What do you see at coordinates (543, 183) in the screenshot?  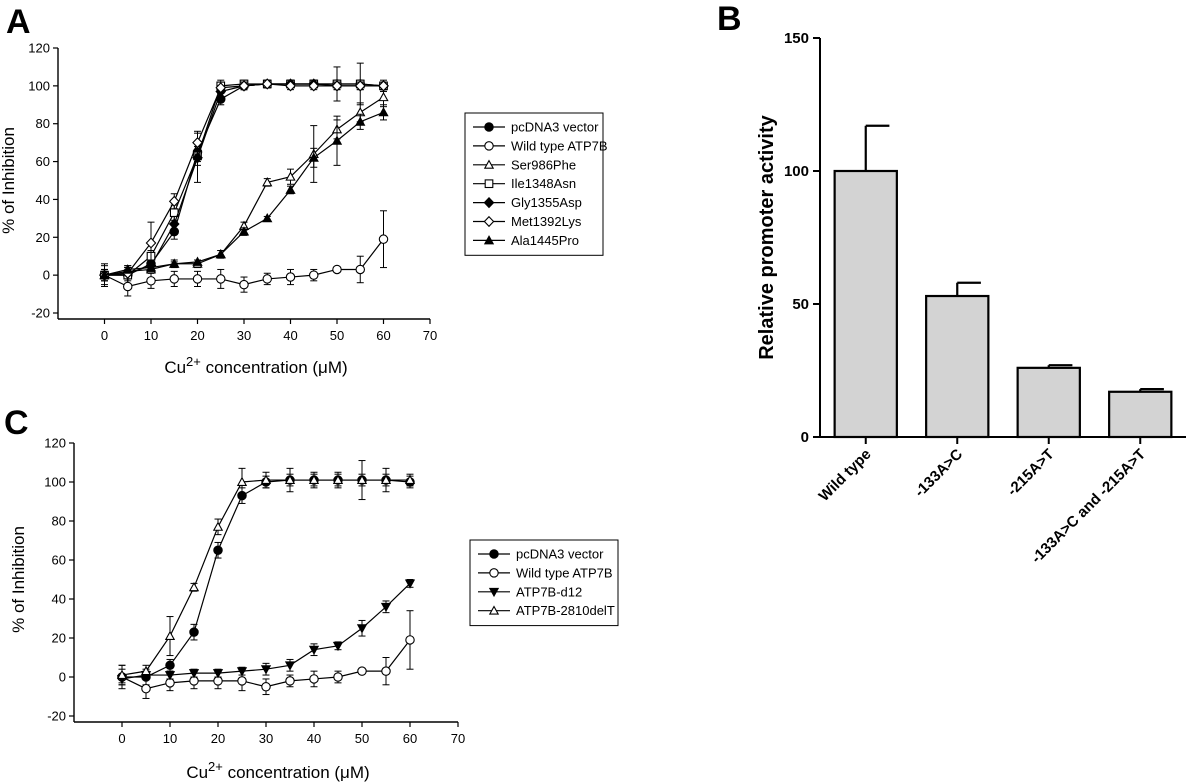 I see `legend-label: Ile1348Asn` at bounding box center [543, 183].